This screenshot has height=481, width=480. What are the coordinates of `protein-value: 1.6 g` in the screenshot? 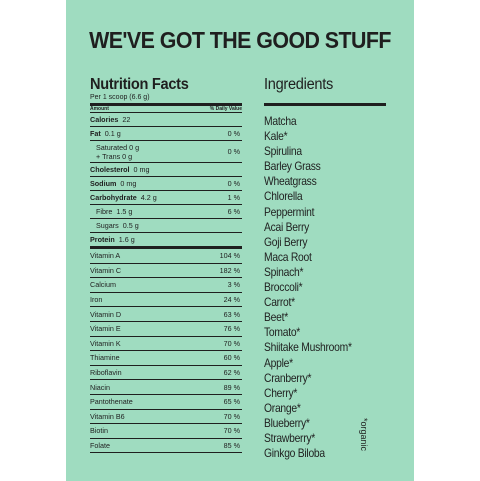 It's located at (126, 239).